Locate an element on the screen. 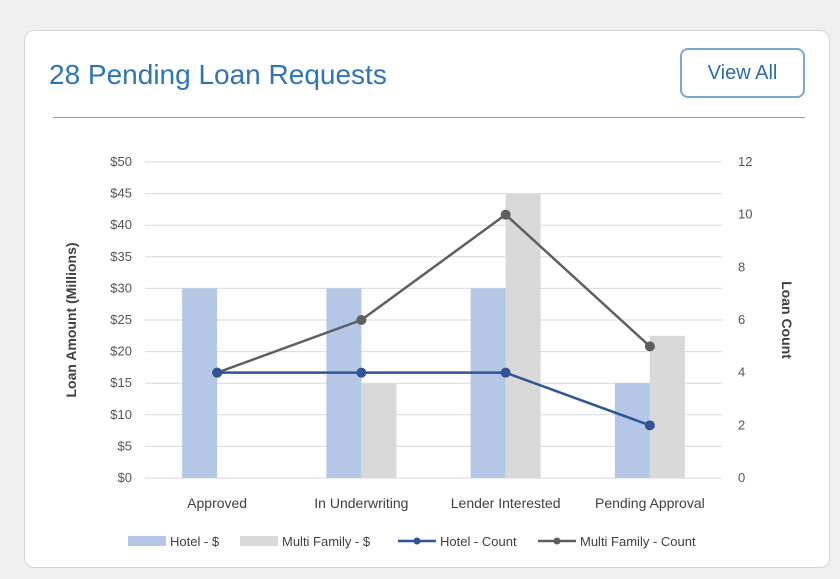  y-tick-label: $45 is located at coordinates (121, 193).